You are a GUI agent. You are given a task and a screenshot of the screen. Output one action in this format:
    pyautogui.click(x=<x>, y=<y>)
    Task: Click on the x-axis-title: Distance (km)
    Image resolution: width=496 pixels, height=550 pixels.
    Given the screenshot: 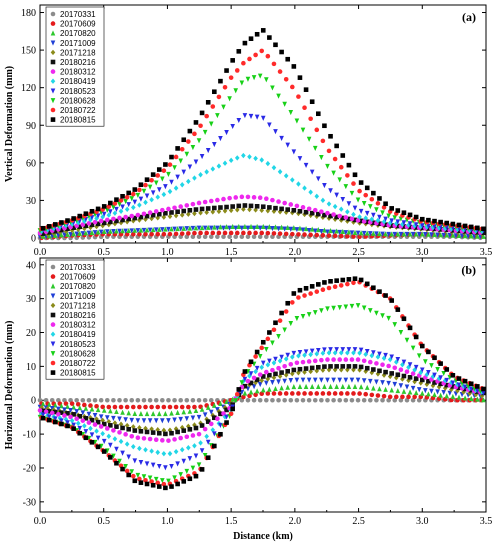 What is the action you would take?
    pyautogui.click(x=263, y=536)
    